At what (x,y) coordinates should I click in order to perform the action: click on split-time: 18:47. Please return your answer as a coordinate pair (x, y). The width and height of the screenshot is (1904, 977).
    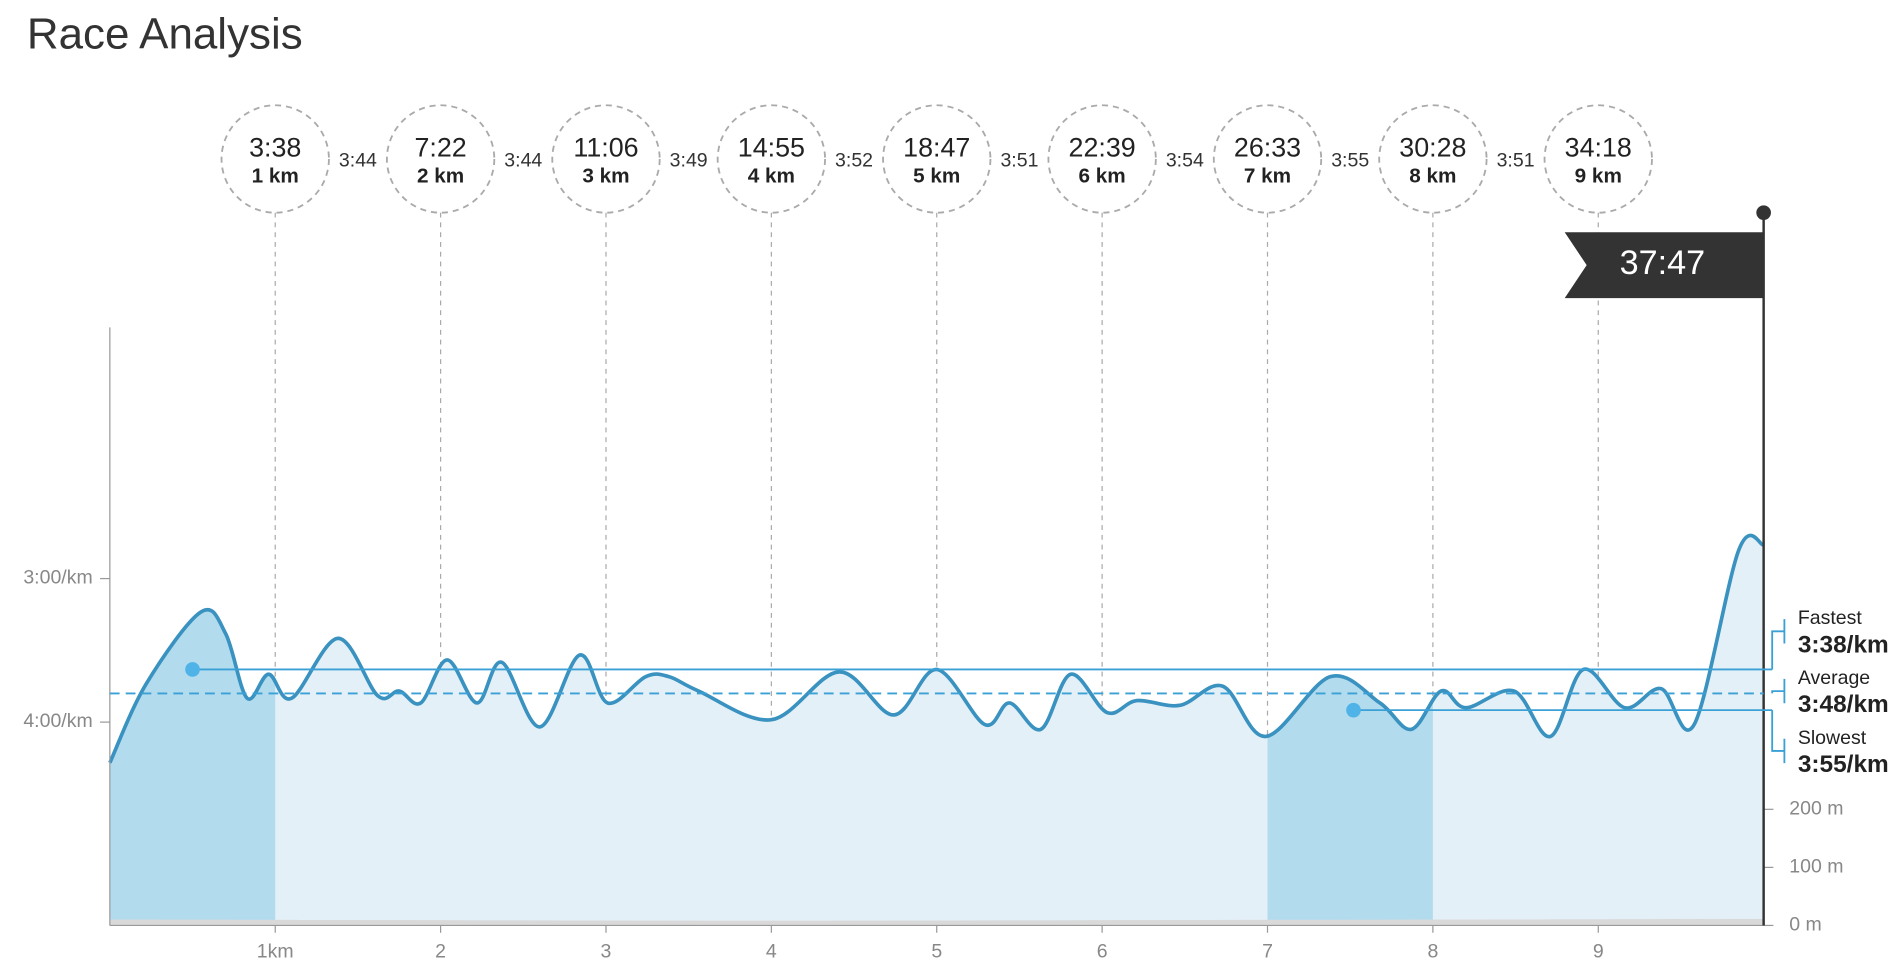
    Looking at the image, I should click on (936, 147).